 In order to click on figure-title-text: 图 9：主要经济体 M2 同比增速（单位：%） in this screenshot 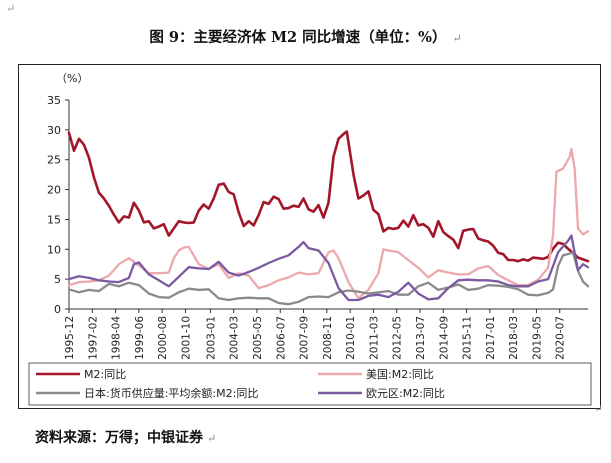, I will do `click(298, 37)`.